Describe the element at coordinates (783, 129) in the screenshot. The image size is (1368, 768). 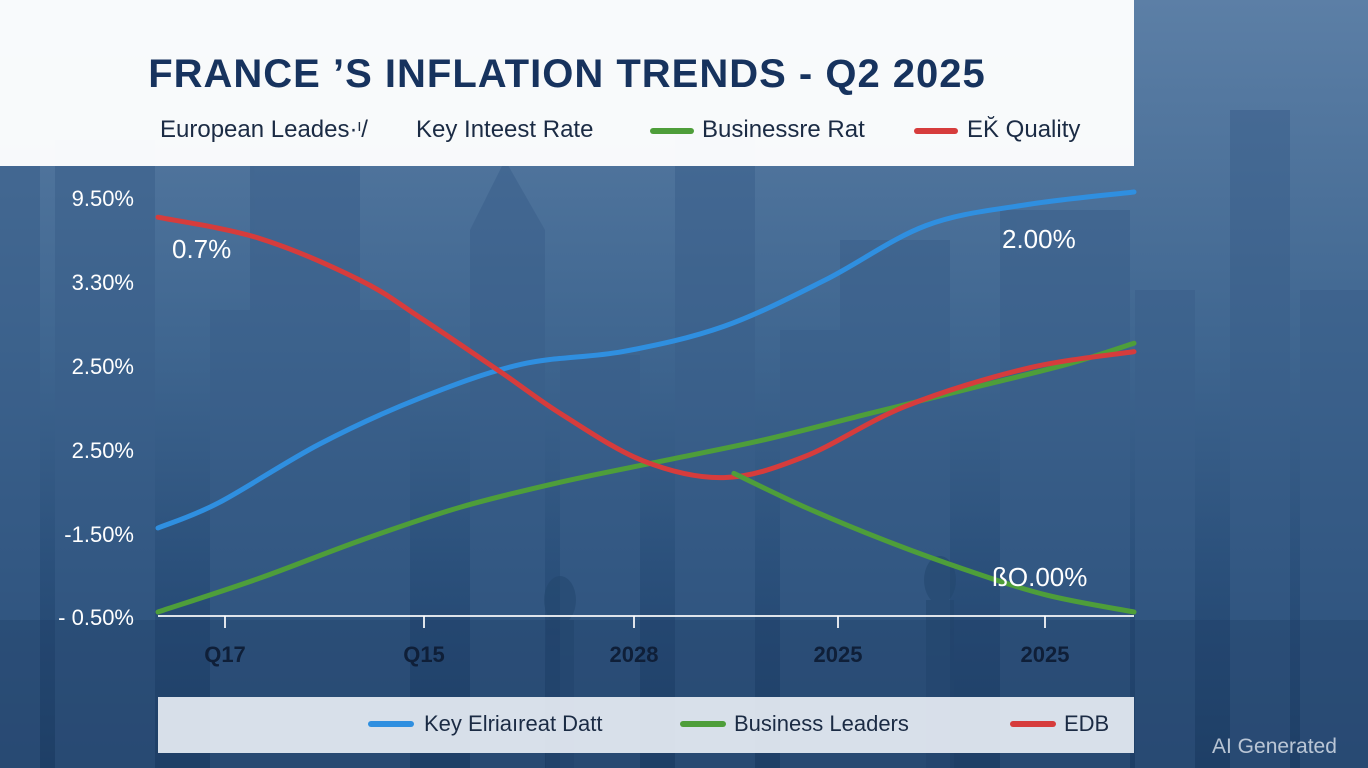
I see `legend-top-entry-3: Businessre Rat` at that location.